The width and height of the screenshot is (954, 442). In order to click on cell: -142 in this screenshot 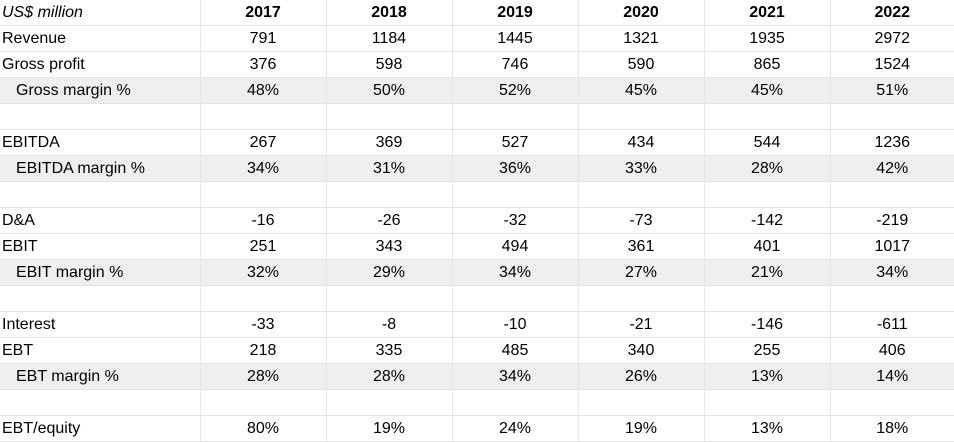, I will do `click(767, 220)`.